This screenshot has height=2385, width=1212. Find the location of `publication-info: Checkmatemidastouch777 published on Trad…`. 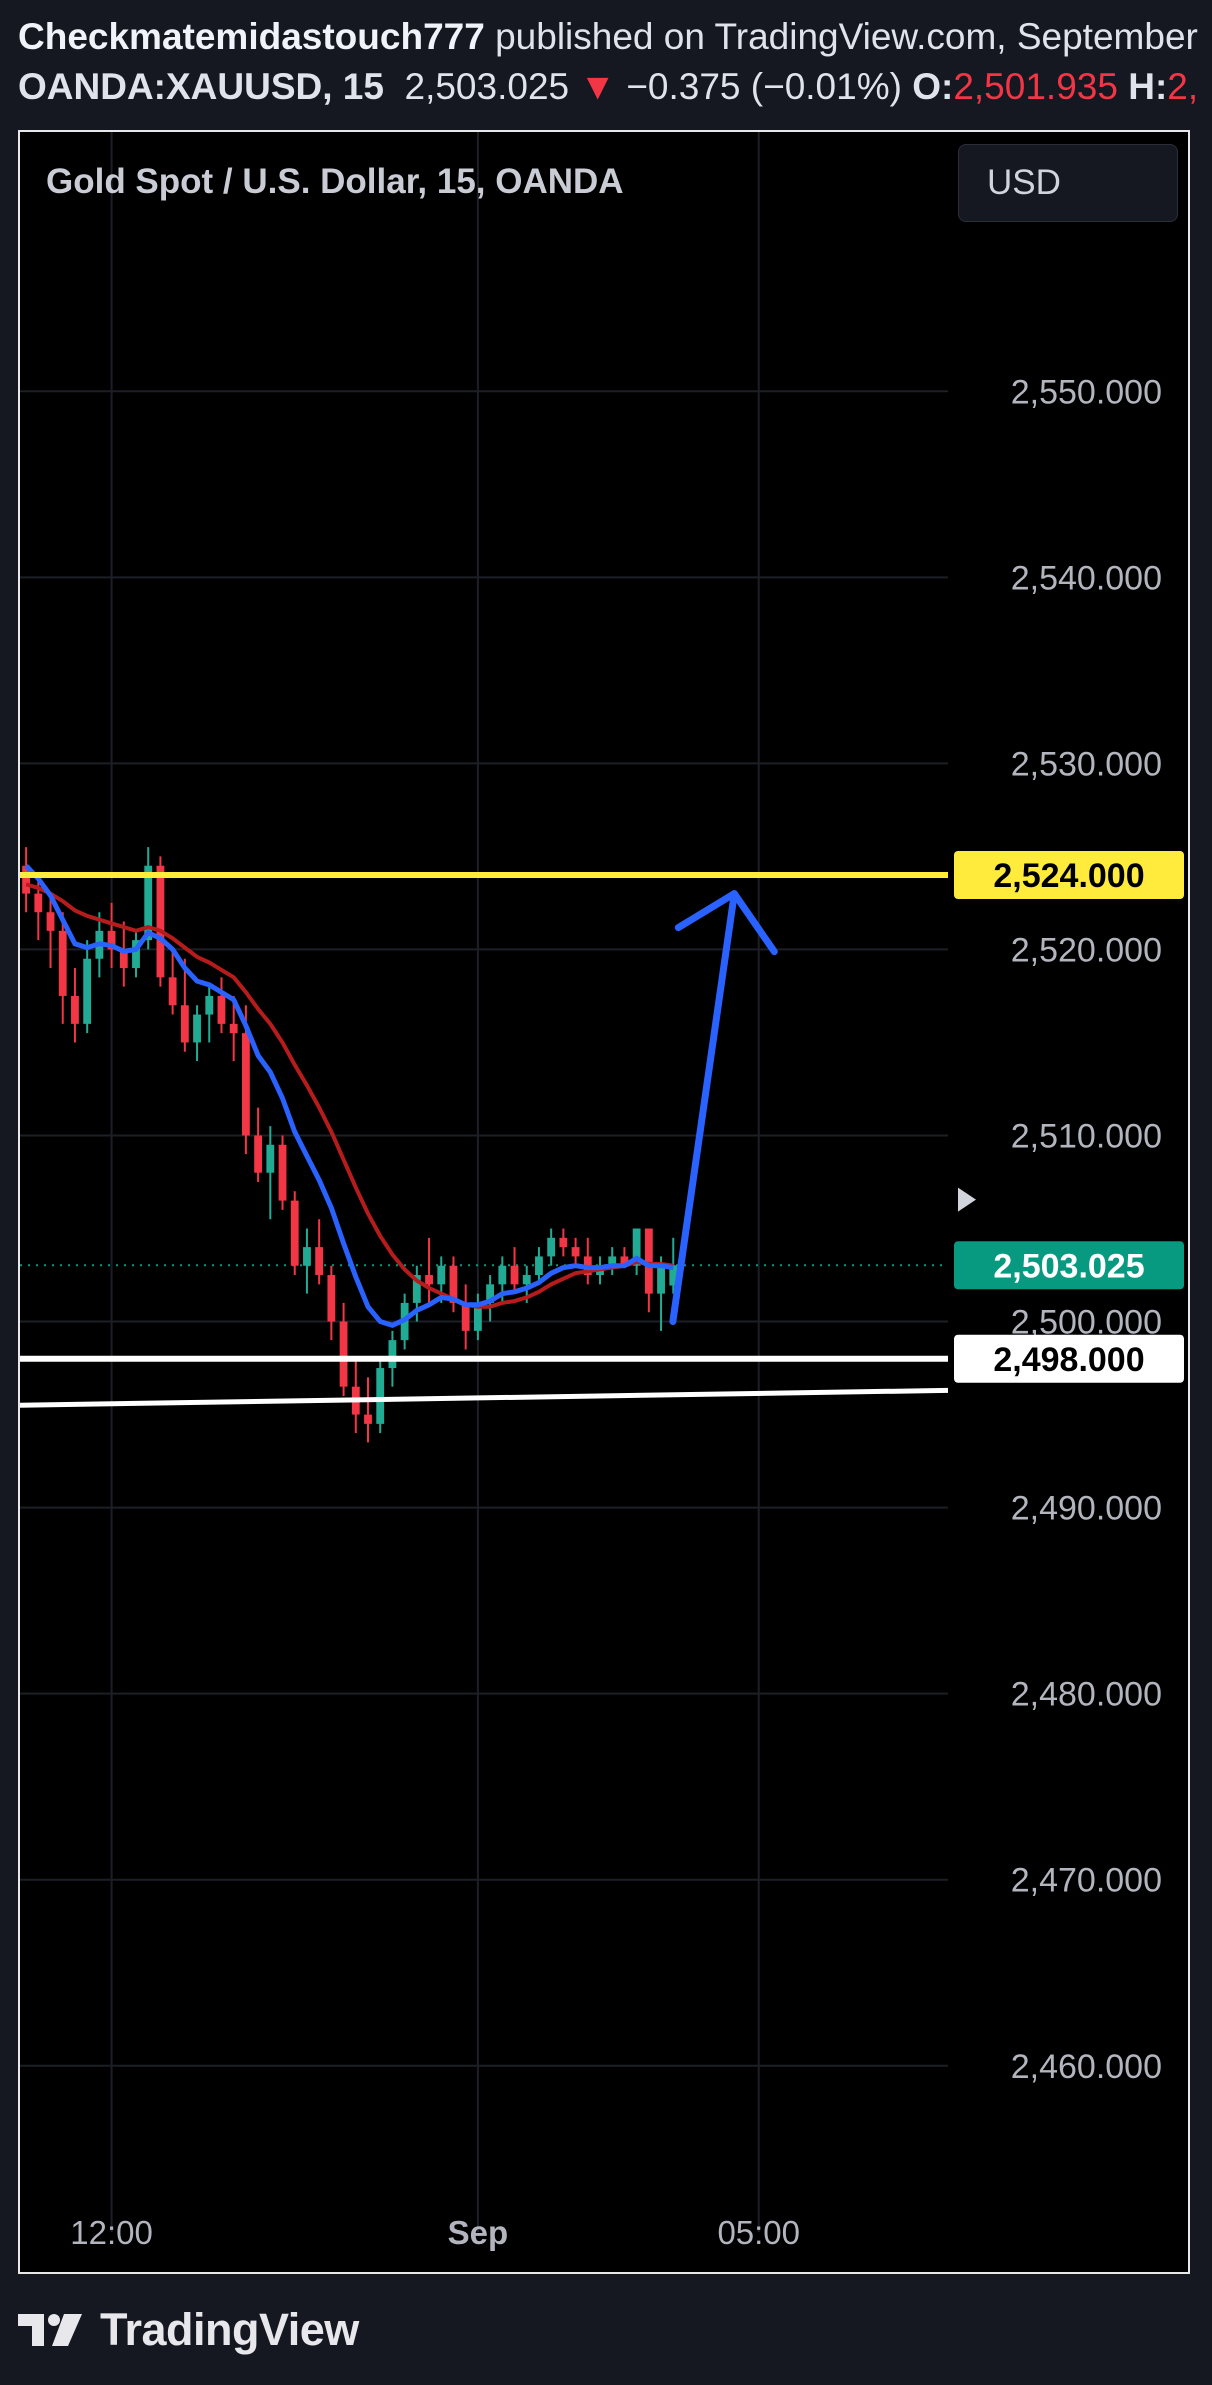

publication-info: Checkmatemidastouch777 published on Trad… is located at coordinates (613, 37).